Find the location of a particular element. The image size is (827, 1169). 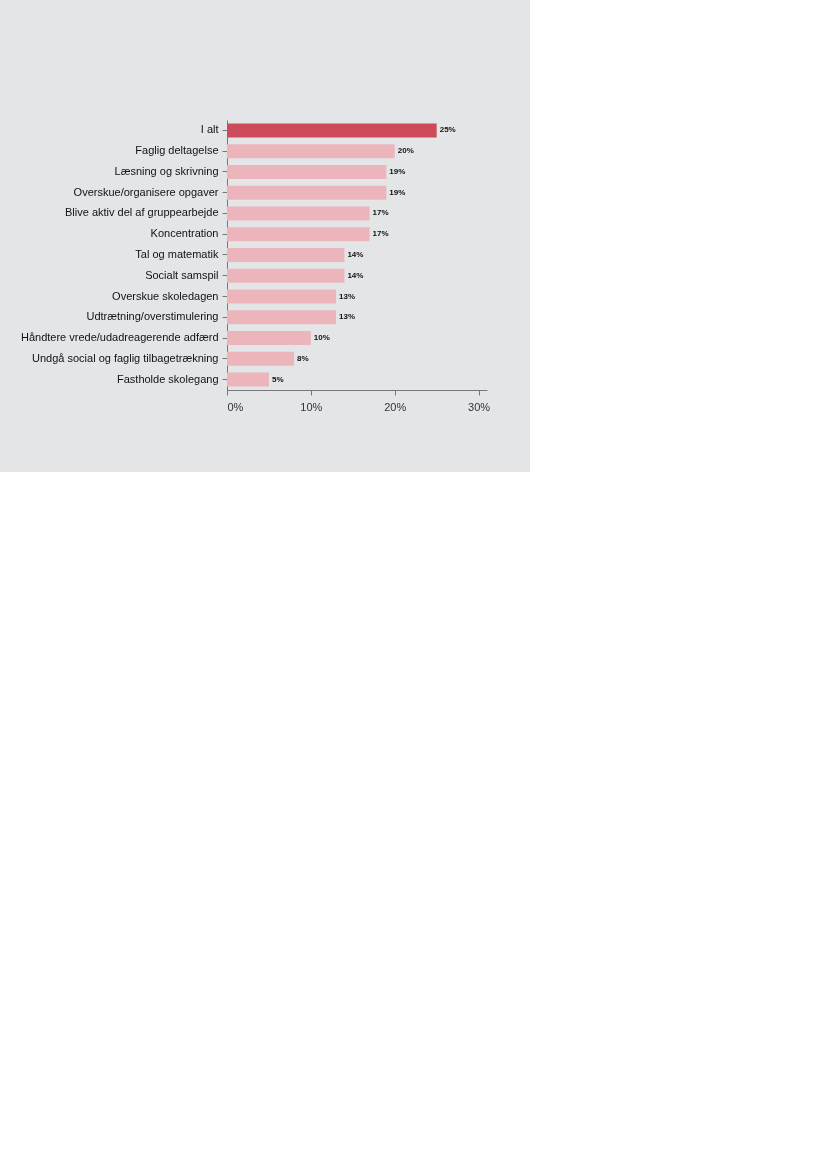

y-tick-label: Læsning og skrivning is located at coordinates (166, 170).